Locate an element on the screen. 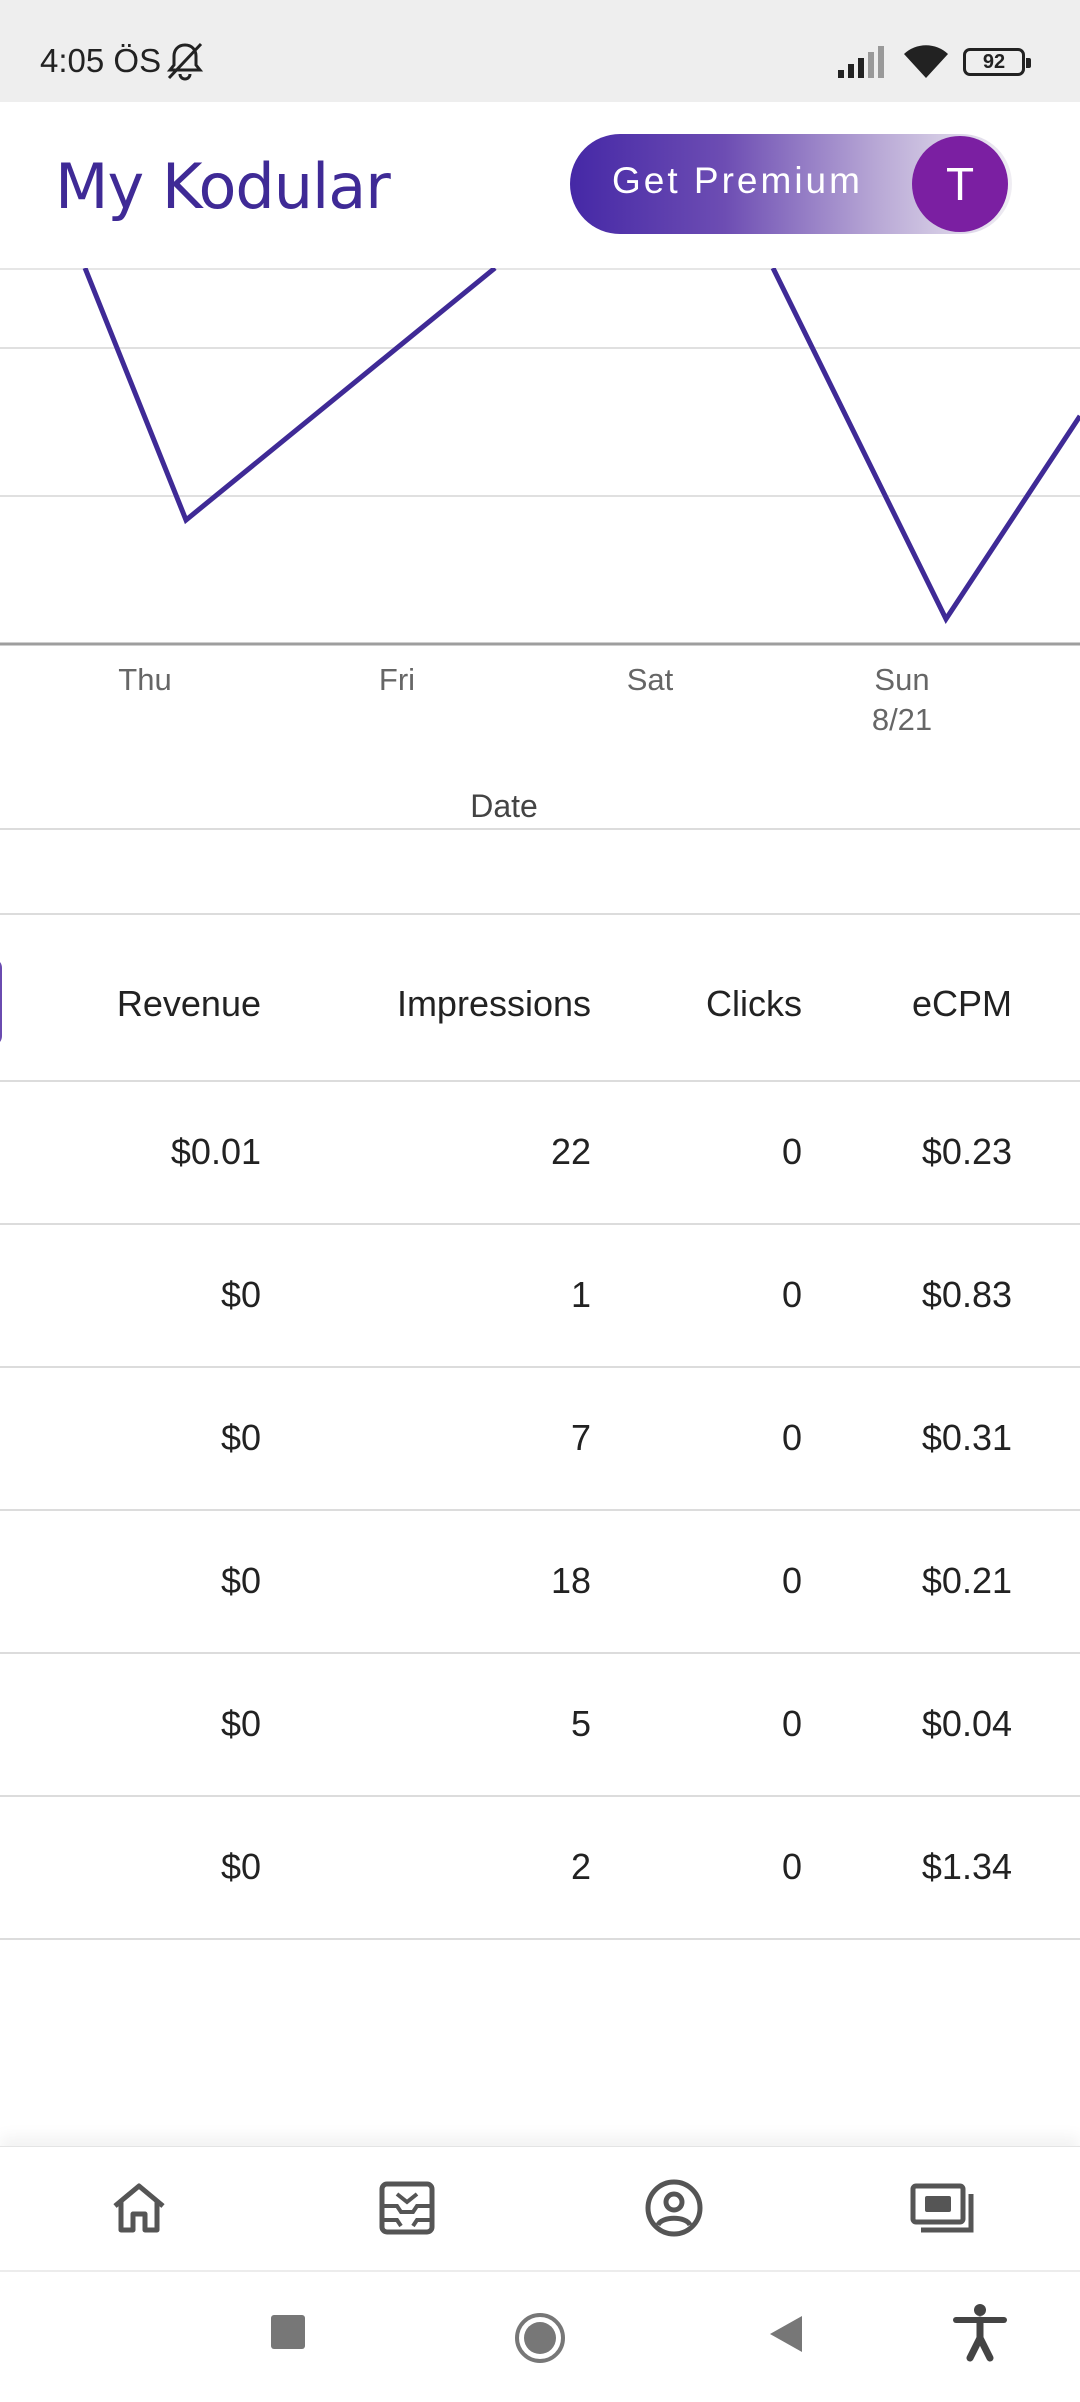  back-button is located at coordinates (786, 2334).